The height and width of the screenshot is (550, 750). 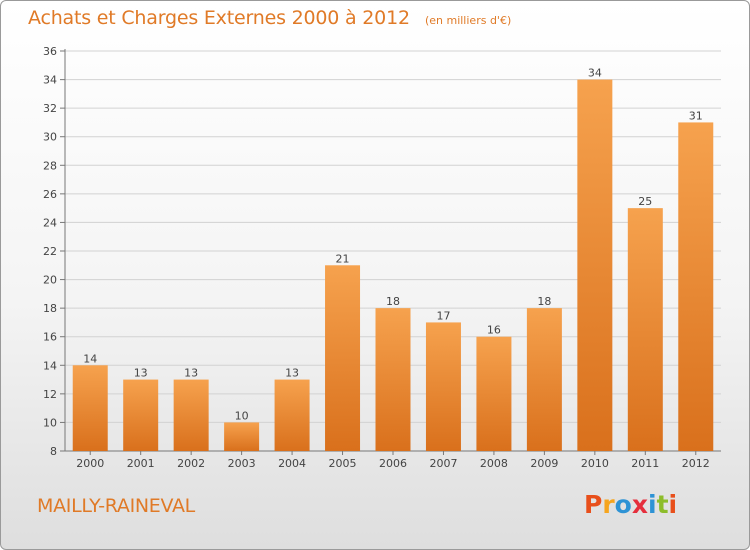 What do you see at coordinates (219, 18) in the screenshot?
I see `chart-title-text: Achats et Charges Externes 2000 à 2012` at bounding box center [219, 18].